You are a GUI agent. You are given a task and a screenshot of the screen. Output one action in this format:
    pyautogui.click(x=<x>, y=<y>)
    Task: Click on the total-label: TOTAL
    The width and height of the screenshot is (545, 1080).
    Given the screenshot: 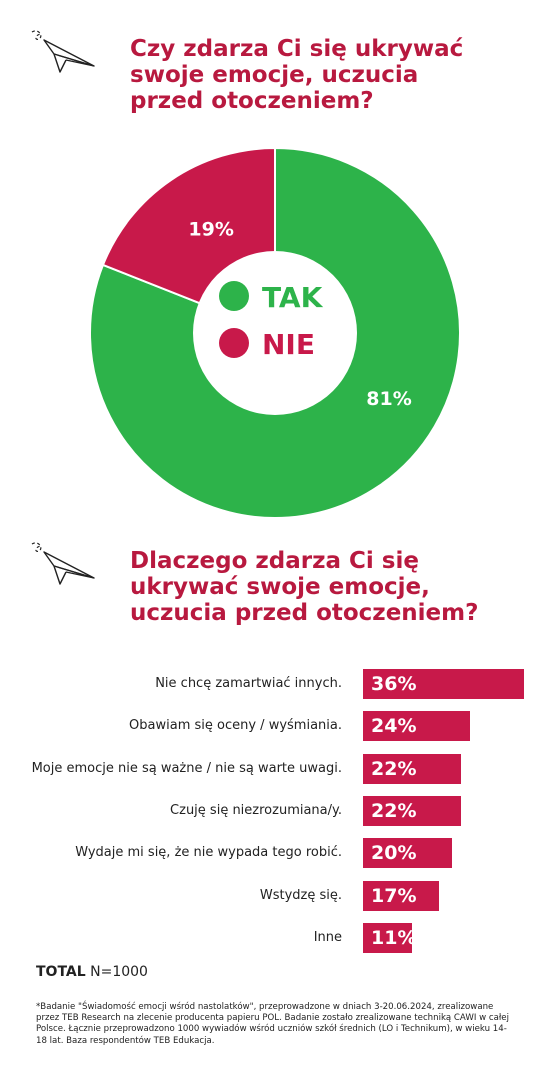 What is the action you would take?
    pyautogui.click(x=61, y=972)
    